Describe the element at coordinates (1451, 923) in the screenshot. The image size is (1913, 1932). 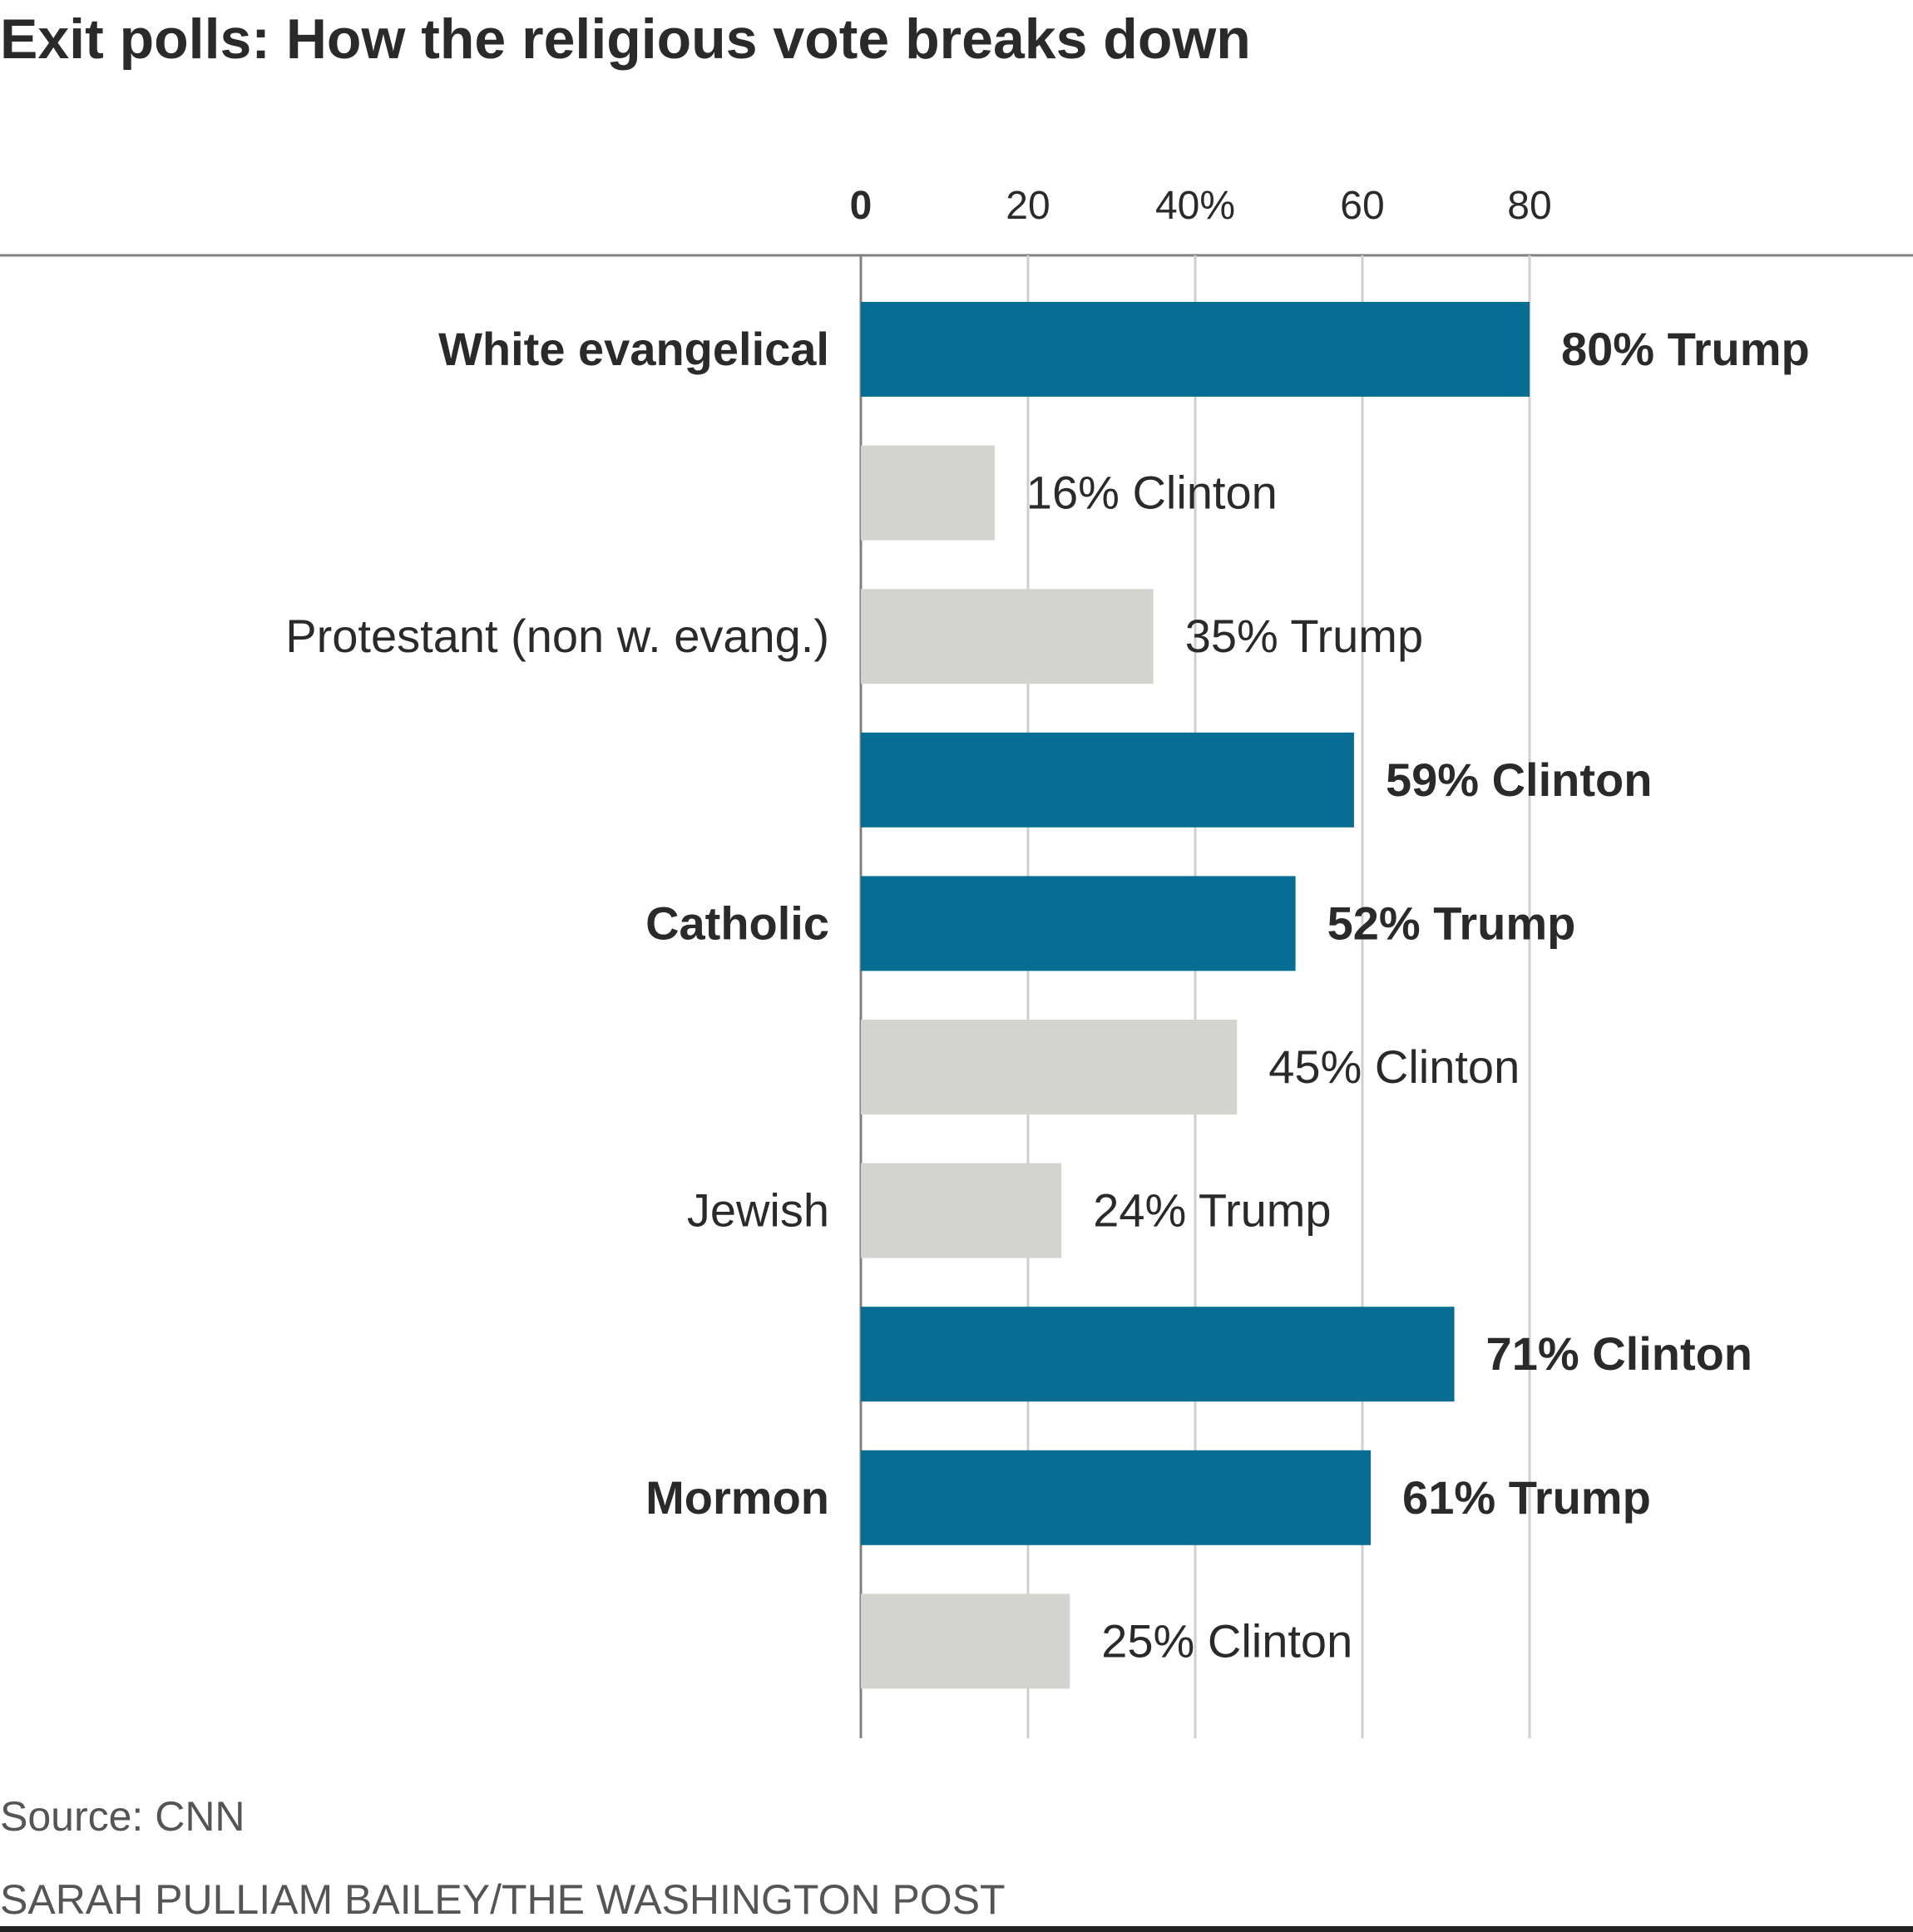
I see `data-label-2-0: 52% Trump` at that location.